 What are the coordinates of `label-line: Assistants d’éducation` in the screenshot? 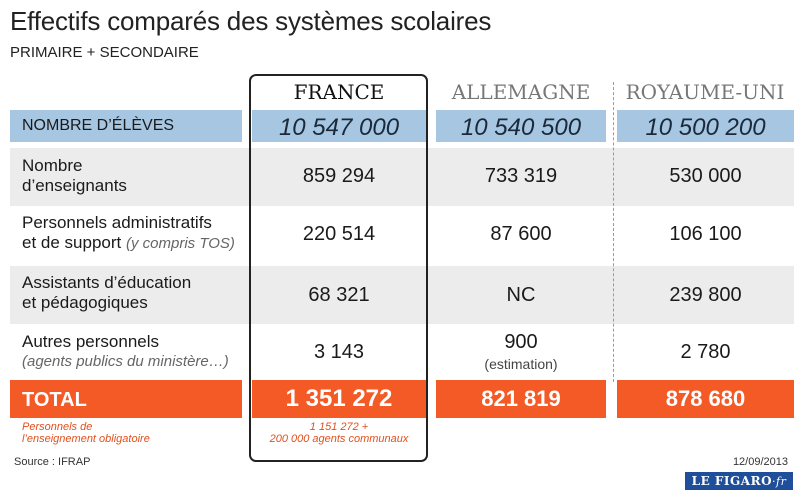 It's located at (107, 282).